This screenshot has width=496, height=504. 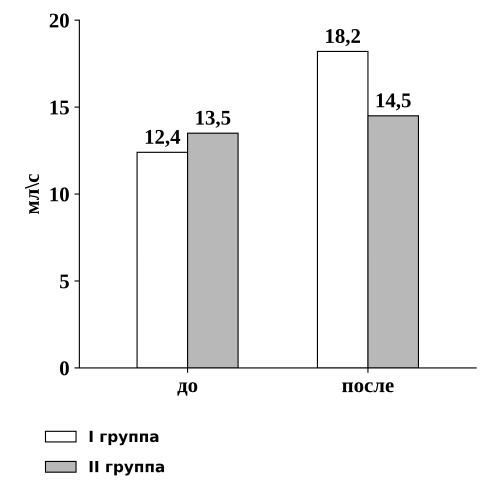 What do you see at coordinates (368, 387) in the screenshot?
I see `x-tick-label: после` at bounding box center [368, 387].